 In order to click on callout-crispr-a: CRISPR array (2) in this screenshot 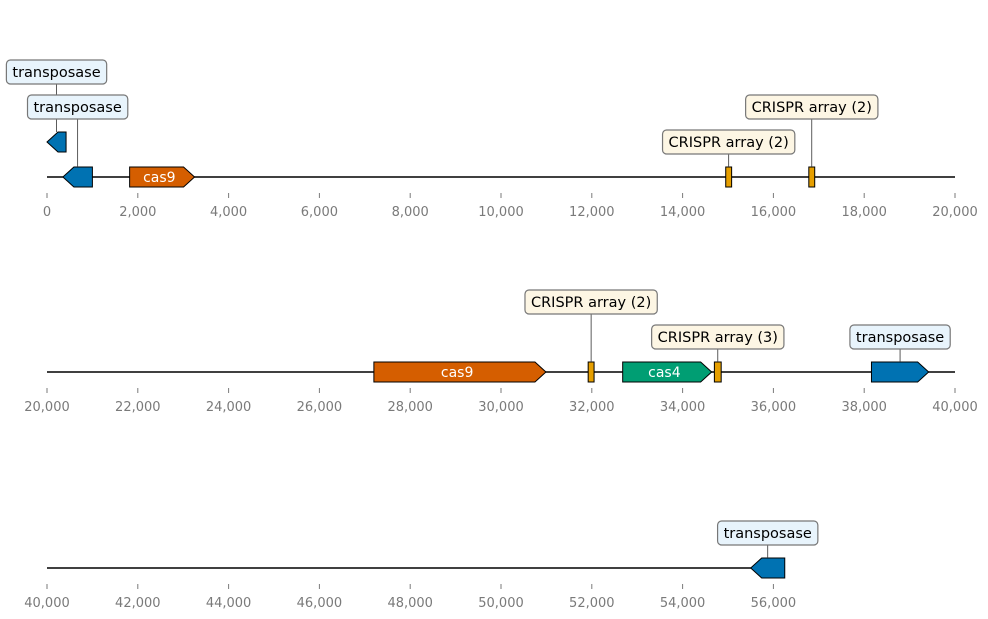, I will do `click(728, 142)`.